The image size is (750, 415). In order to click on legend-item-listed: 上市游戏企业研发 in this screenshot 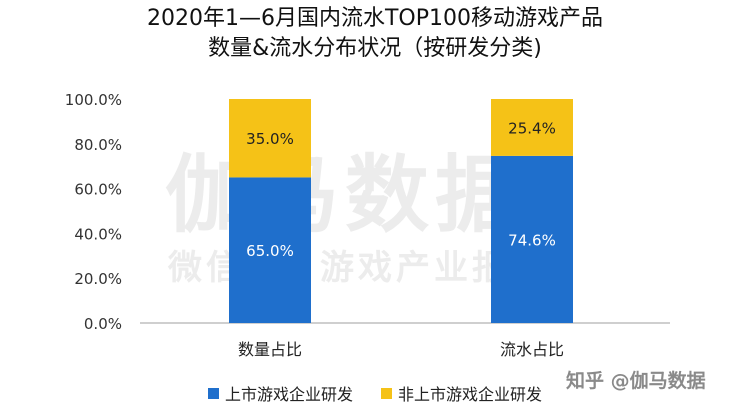, I will do `click(280, 393)`.